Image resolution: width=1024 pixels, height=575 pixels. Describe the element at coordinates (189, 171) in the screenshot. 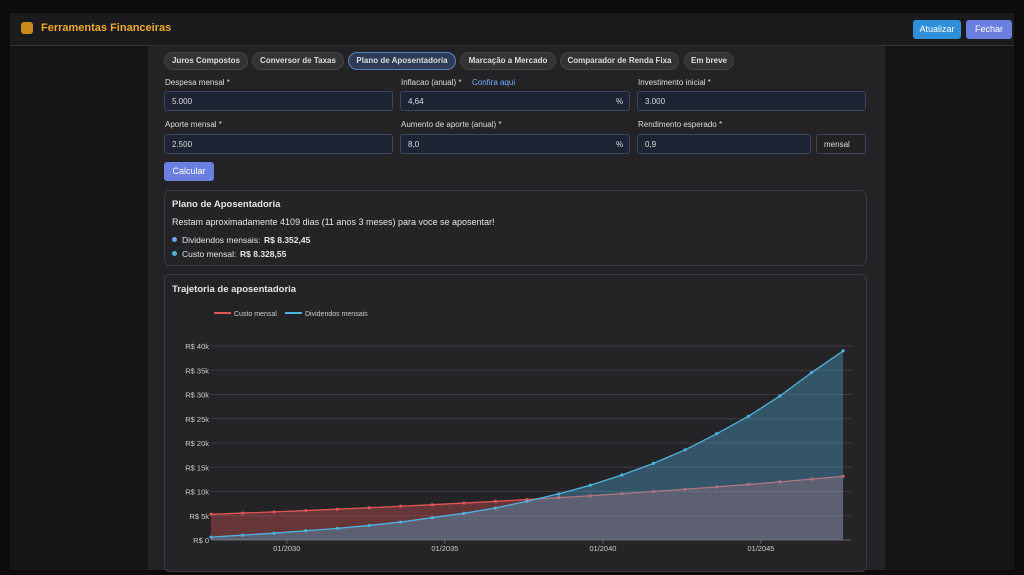

I see `calculate-button: Calcular` at that location.